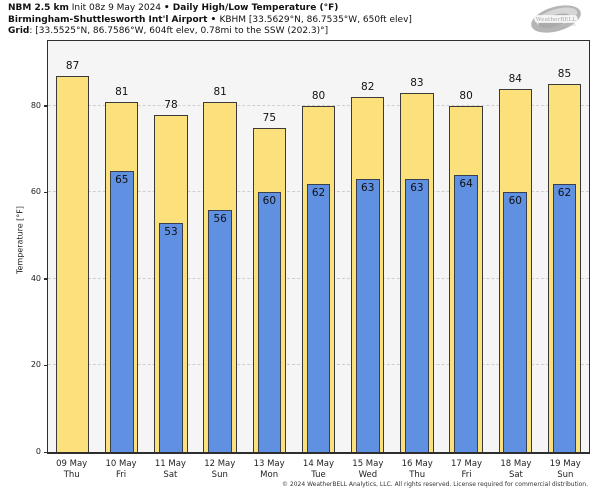 This screenshot has width=600, height=493. I want to click on high-value-label: 75, so click(269, 117).